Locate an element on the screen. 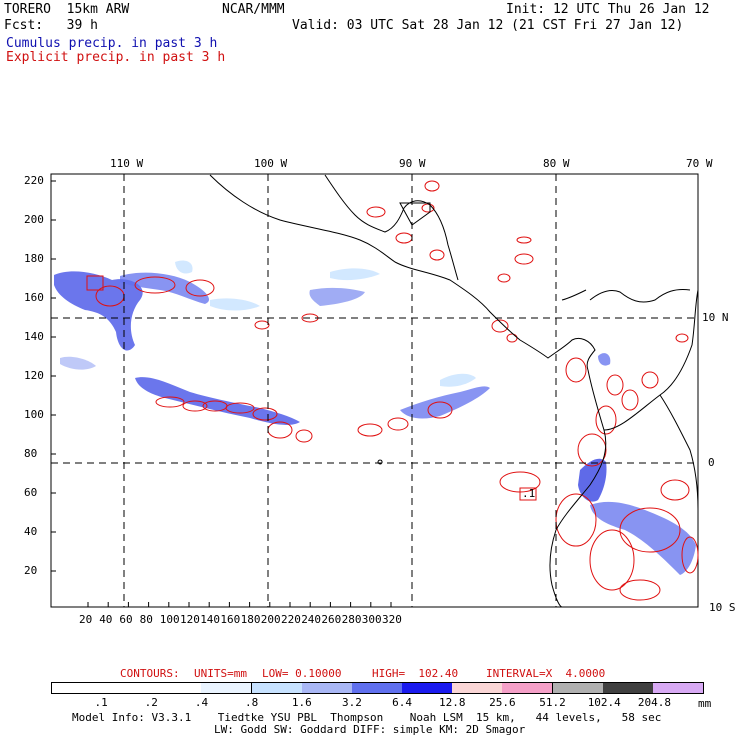  scale-value: 12.8 is located at coordinates (452, 702).